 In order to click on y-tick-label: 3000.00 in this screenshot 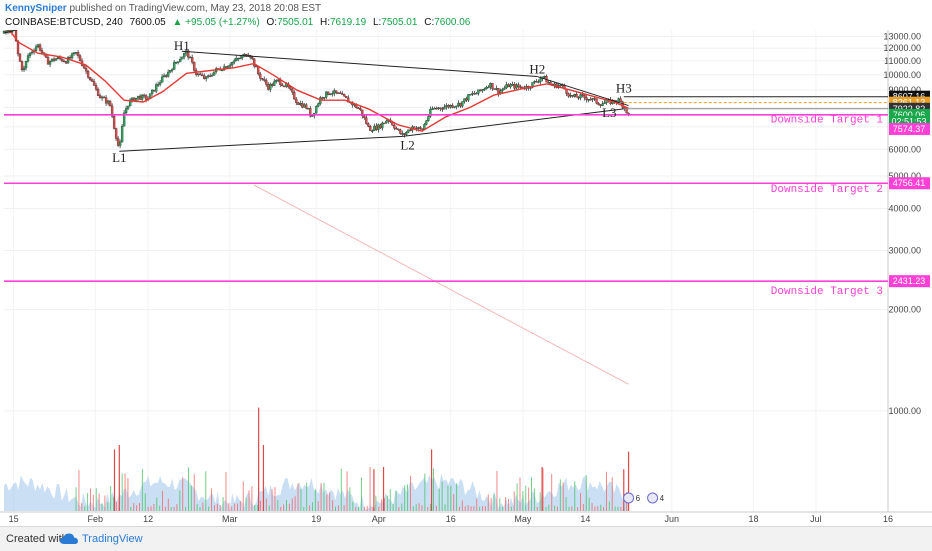, I will do `click(904, 251)`.